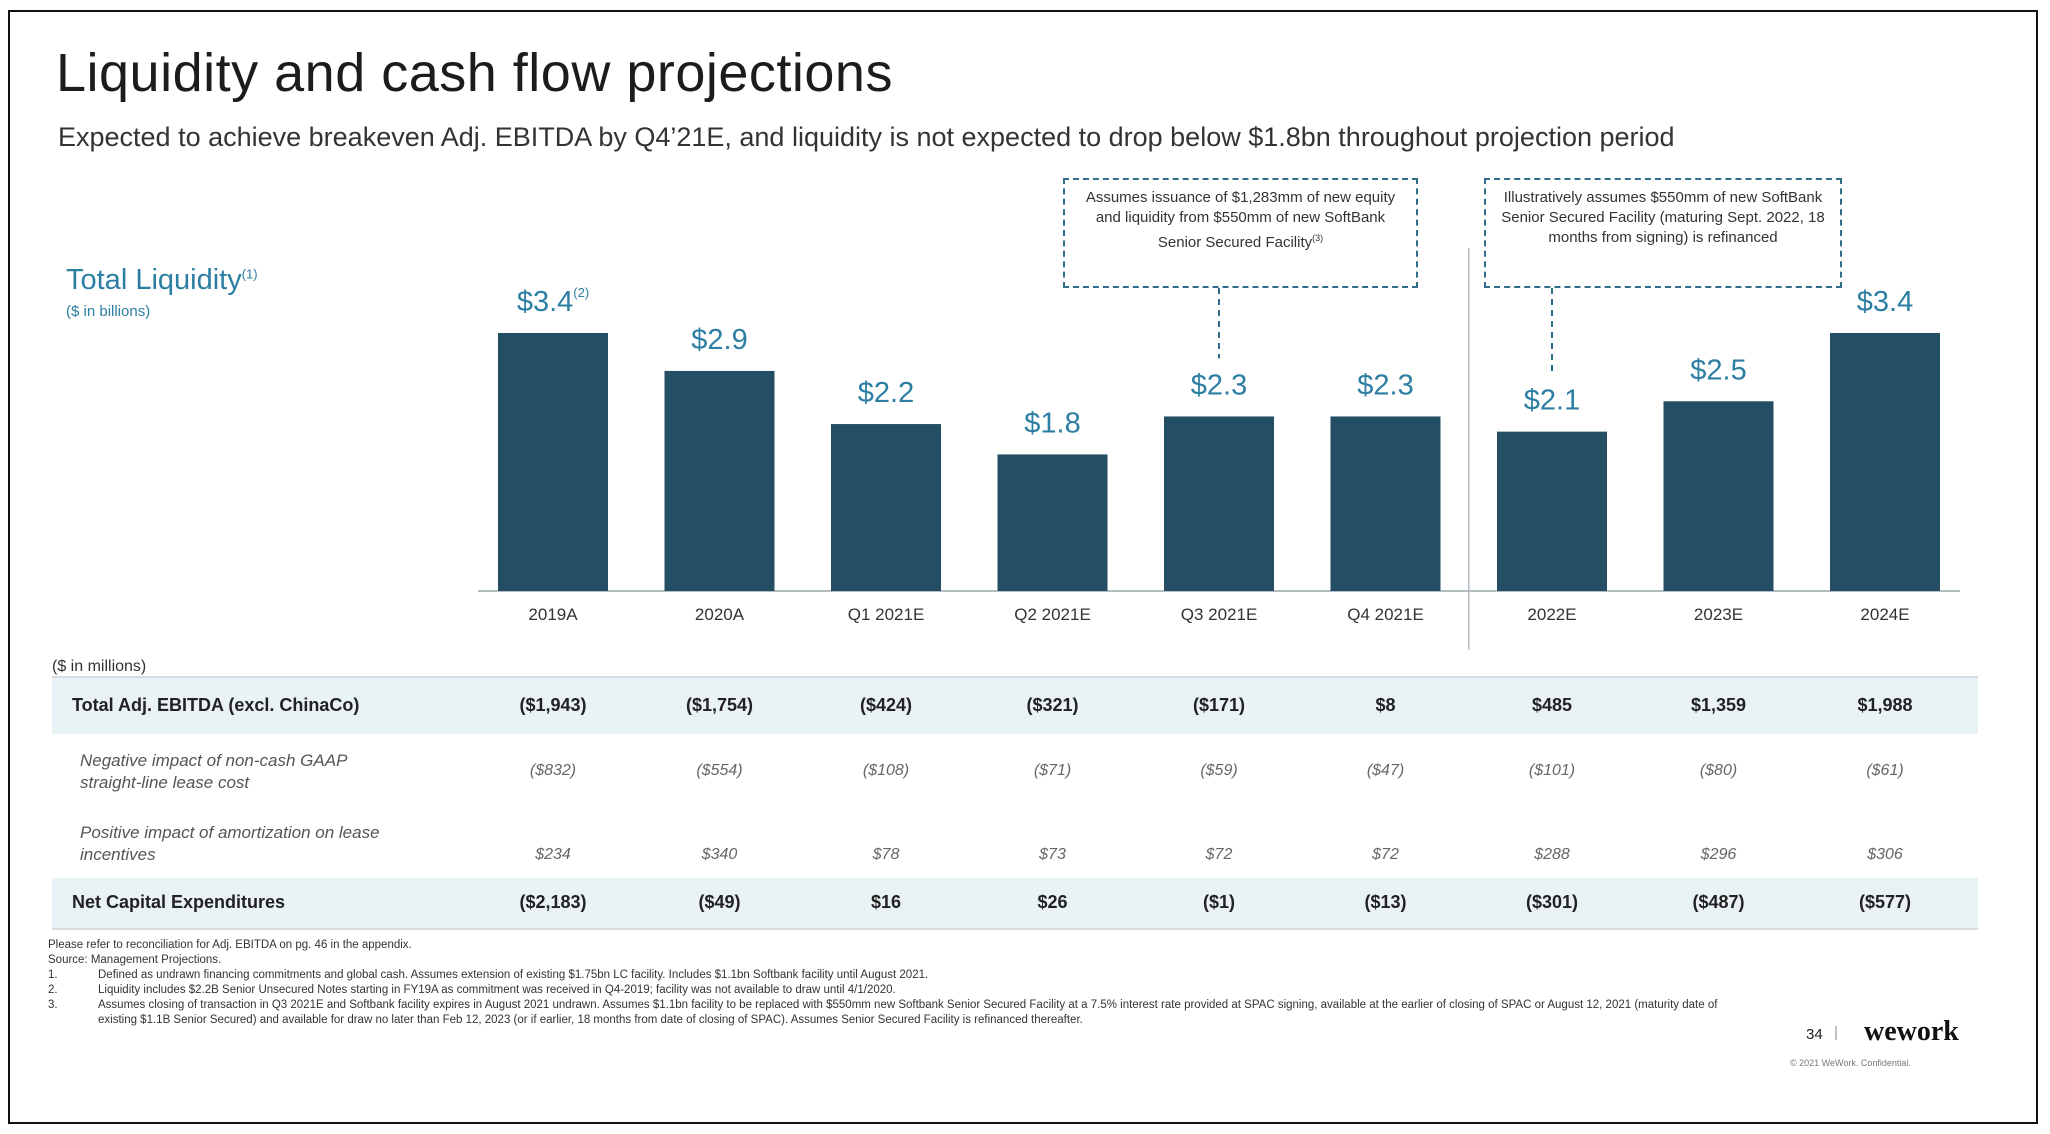 The height and width of the screenshot is (1134, 2050). What do you see at coordinates (1885, 705) in the screenshot?
I see `table-cell: $1,988` at bounding box center [1885, 705].